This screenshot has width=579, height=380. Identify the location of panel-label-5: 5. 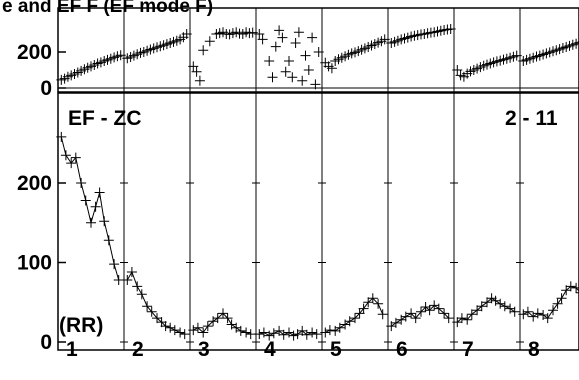
(336, 349).